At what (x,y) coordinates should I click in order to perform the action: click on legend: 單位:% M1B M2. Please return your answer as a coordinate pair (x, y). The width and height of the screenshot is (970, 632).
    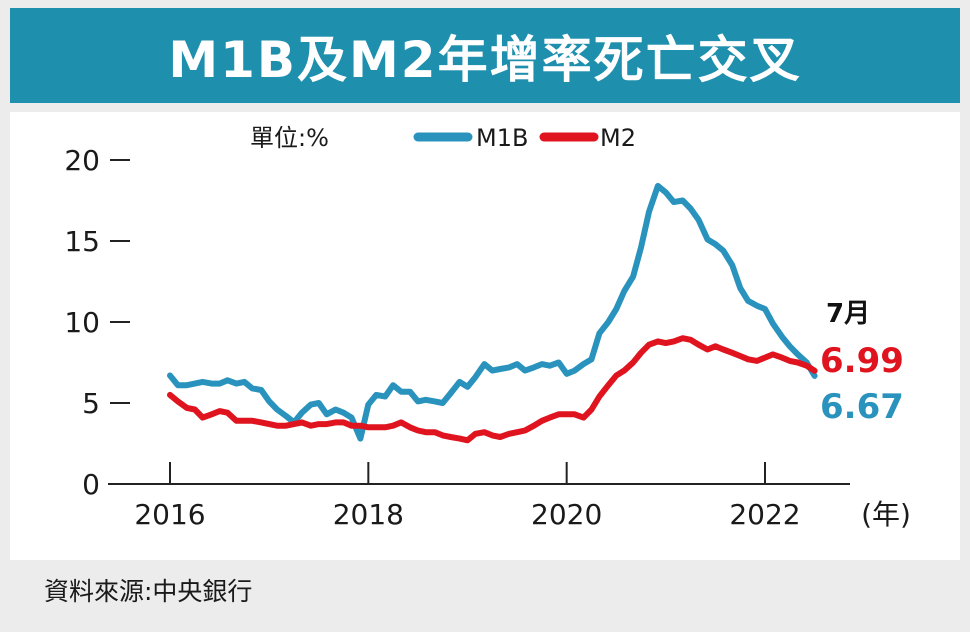
    Looking at the image, I should click on (443, 138).